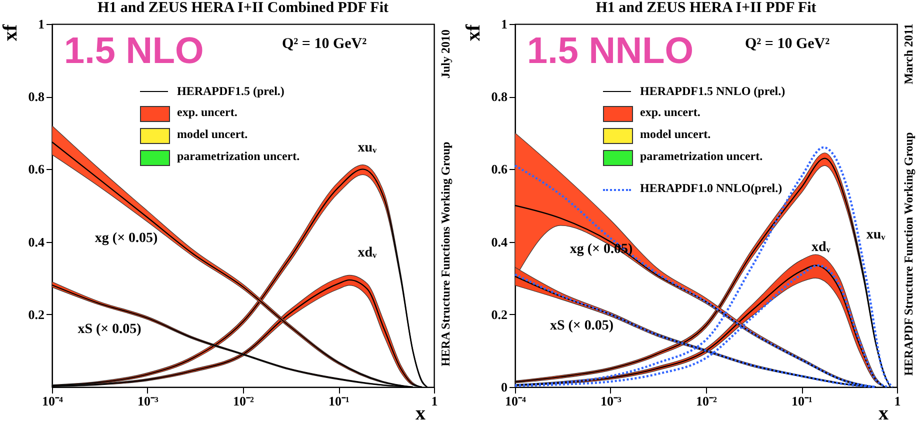 Image resolution: width=916 pixels, height=424 pixels. What do you see at coordinates (446, 254) in the screenshot?
I see `text: HERA Structure Functions Working Group` at bounding box center [446, 254].